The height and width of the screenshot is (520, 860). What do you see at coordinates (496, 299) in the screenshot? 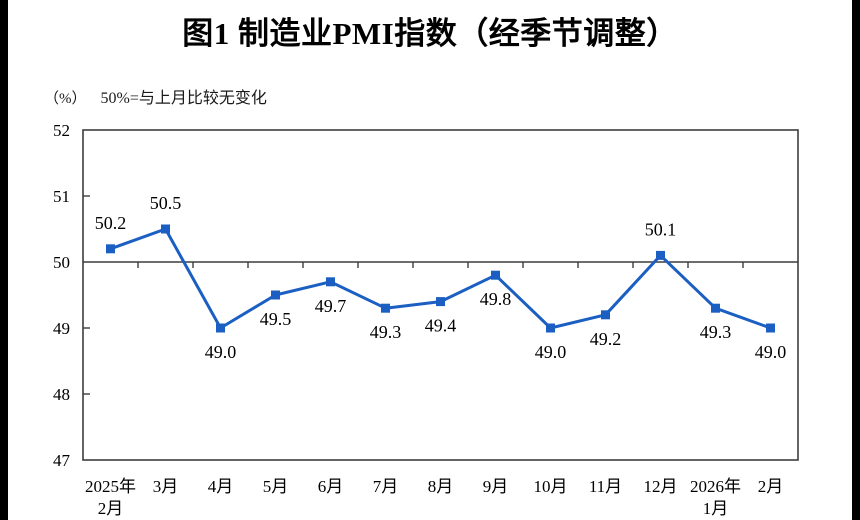
I see `data-point-label: 49.8` at bounding box center [496, 299].